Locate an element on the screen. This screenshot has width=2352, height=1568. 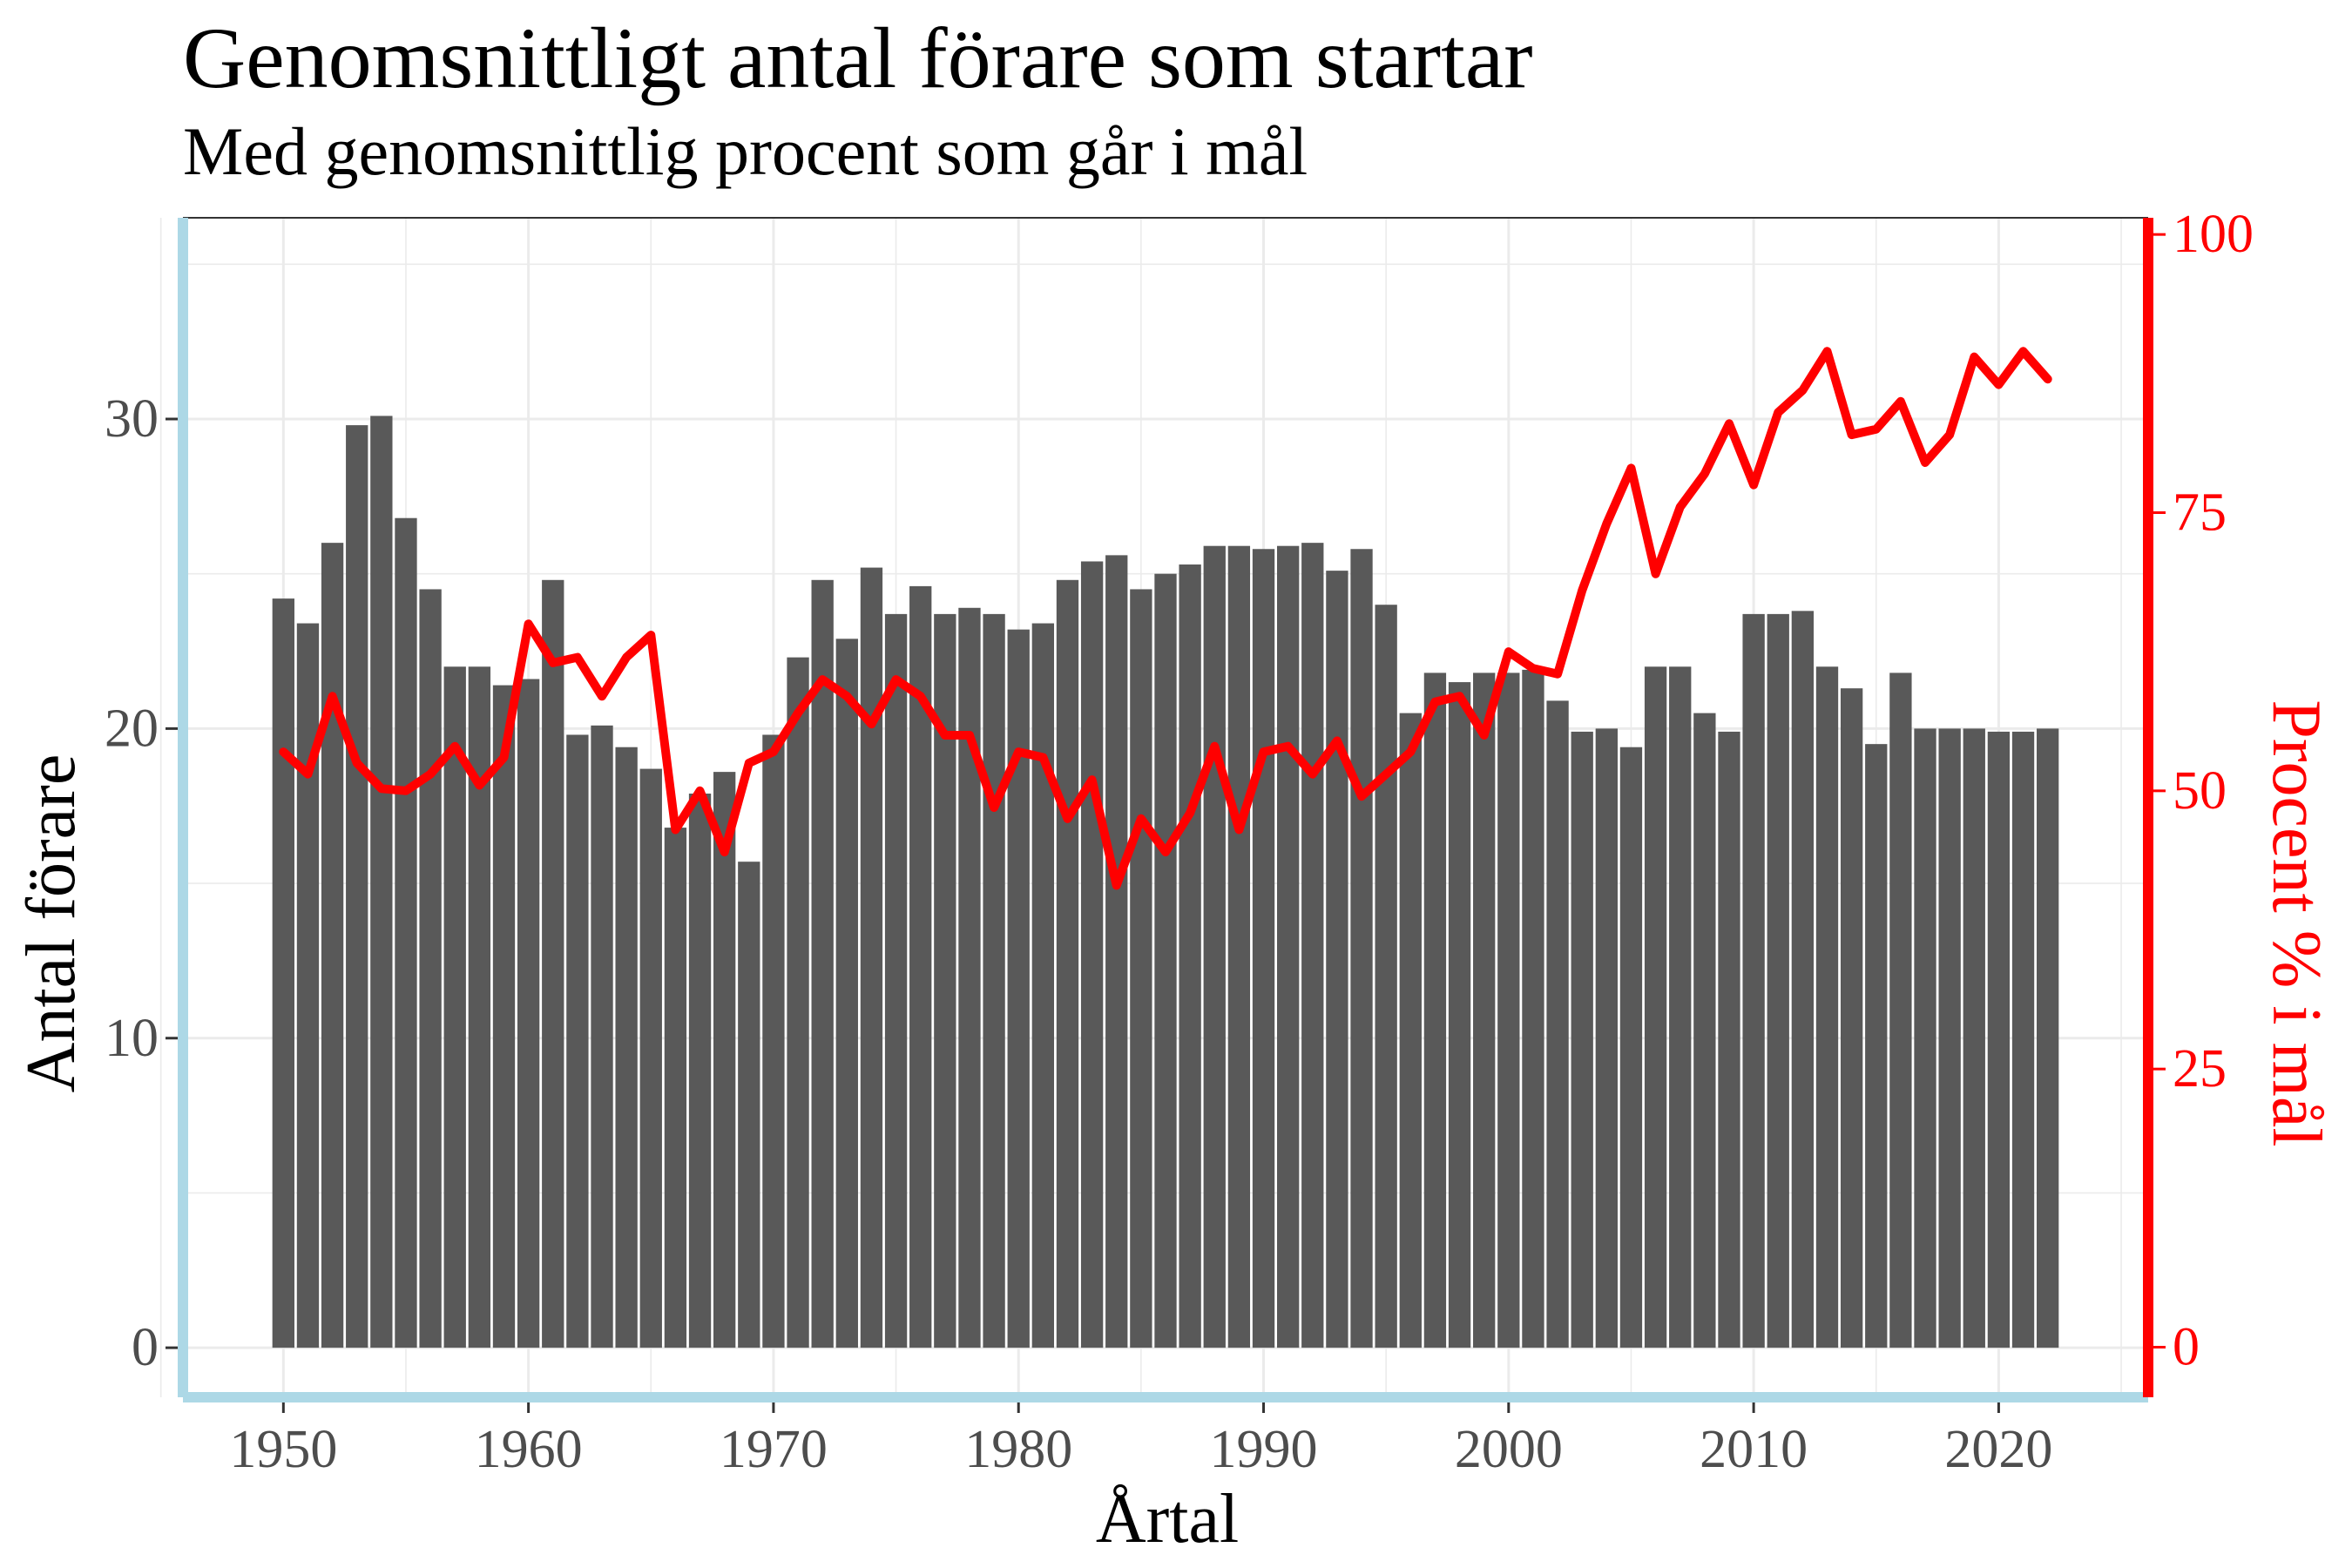
x-tick-label: 2020 is located at coordinates (1998, 1449).